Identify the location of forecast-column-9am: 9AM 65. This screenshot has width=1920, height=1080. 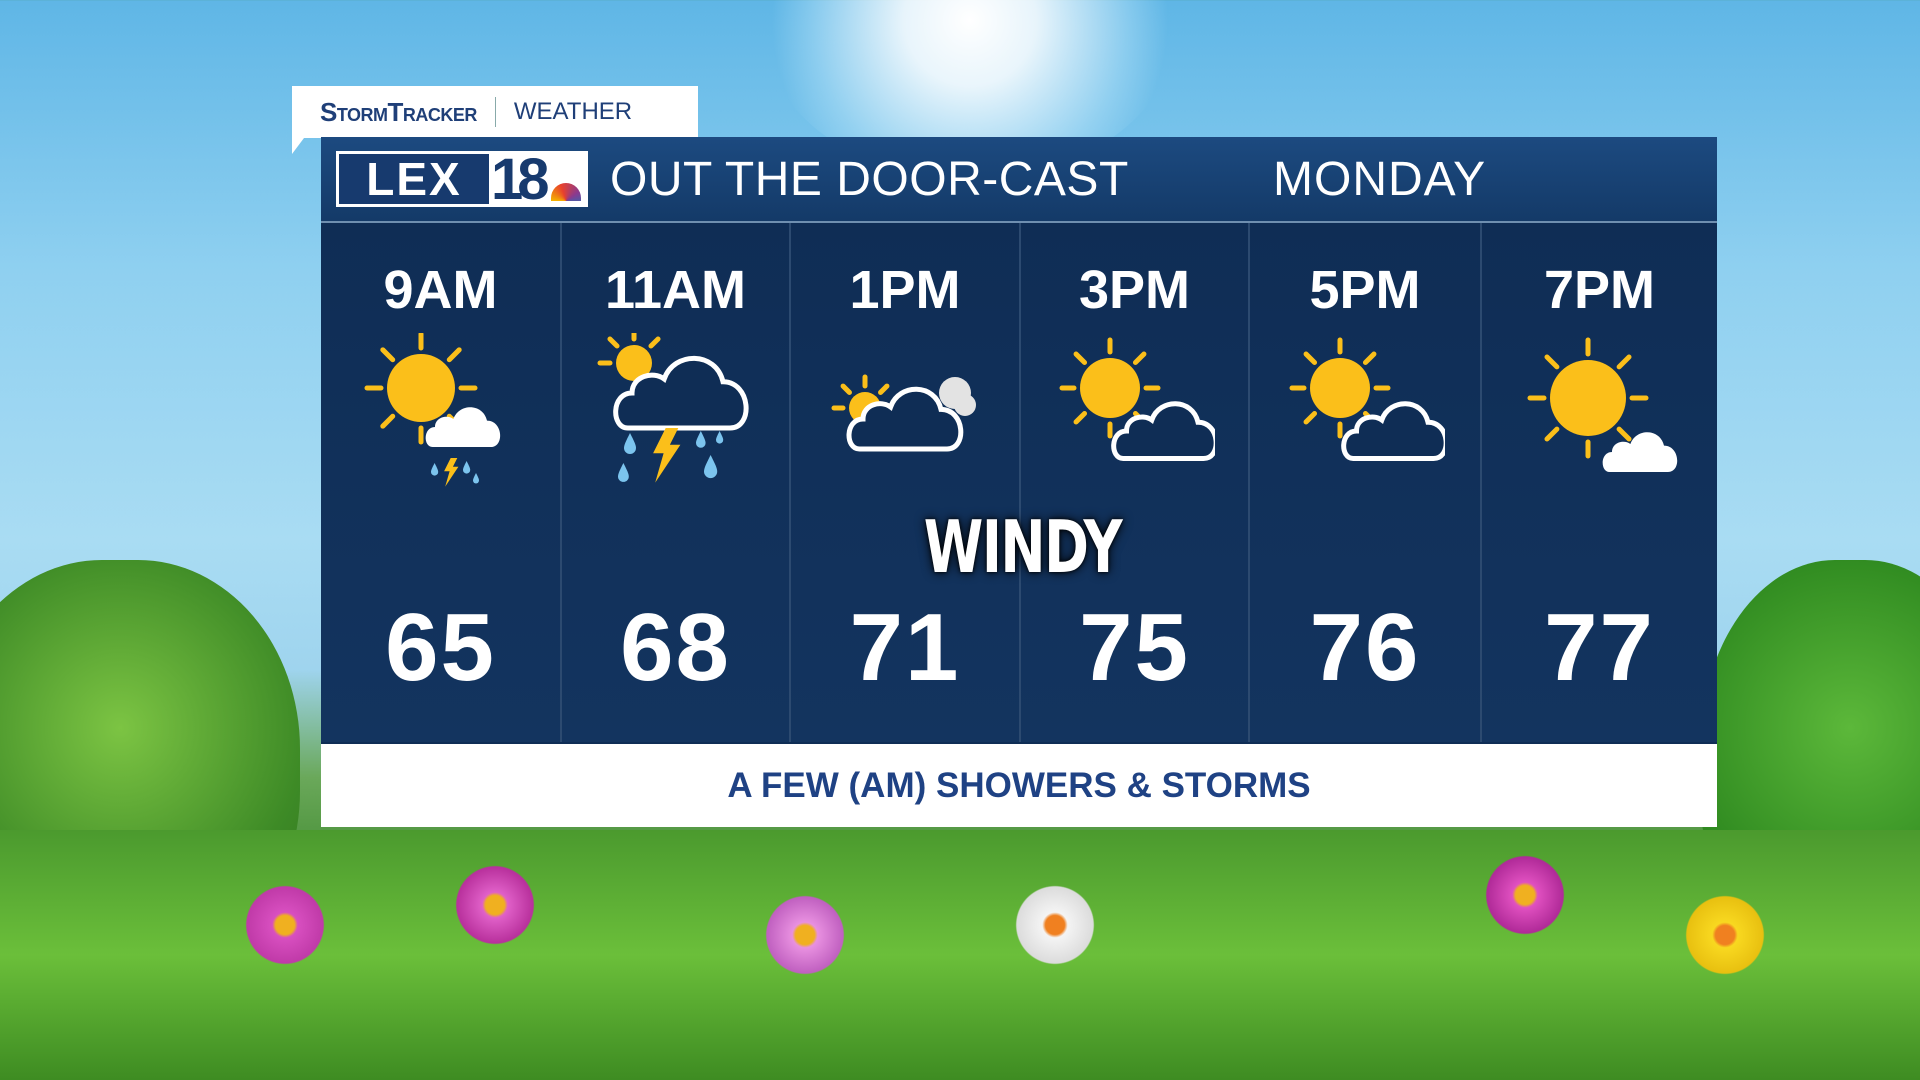
(441, 482).